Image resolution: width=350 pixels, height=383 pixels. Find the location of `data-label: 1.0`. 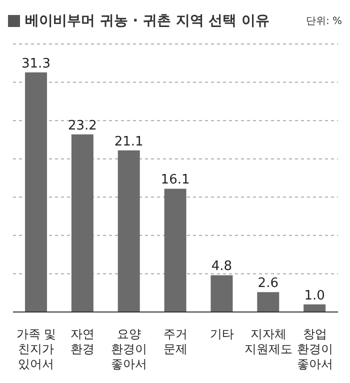

data-label: 1.0 is located at coordinates (314, 296).